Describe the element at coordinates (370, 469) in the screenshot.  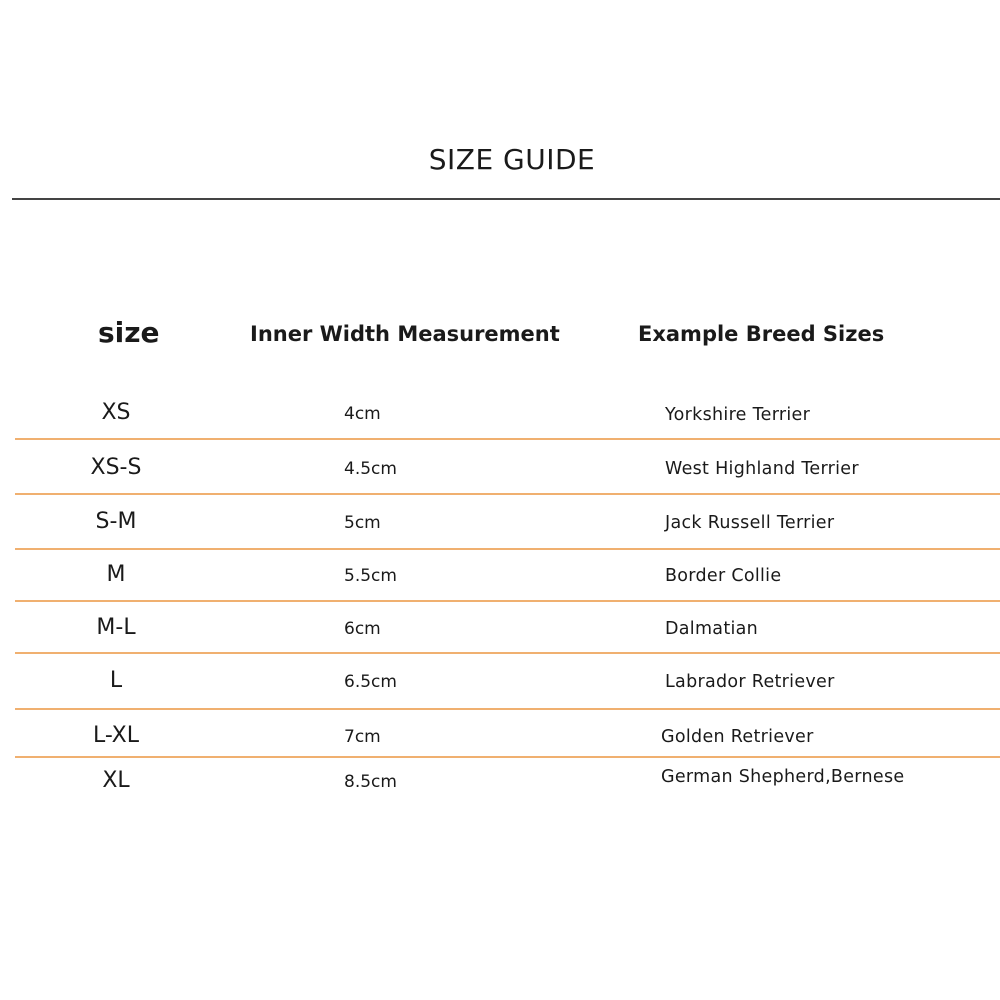
I see `inner-width-cell: 4.5cm` at that location.